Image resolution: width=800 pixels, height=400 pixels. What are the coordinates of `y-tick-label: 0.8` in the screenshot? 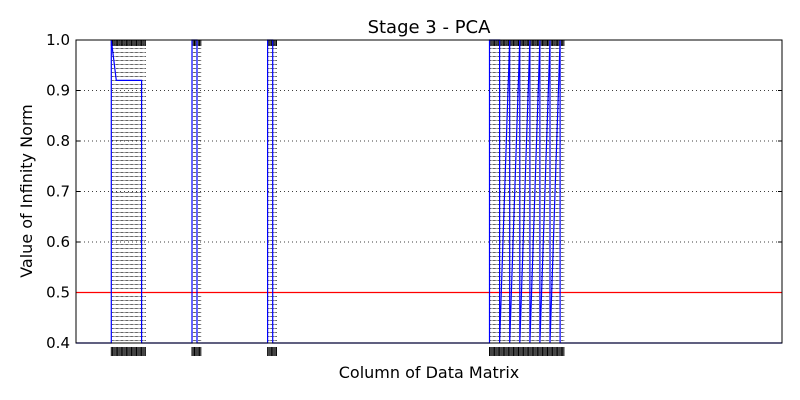 It's located at (58, 141).